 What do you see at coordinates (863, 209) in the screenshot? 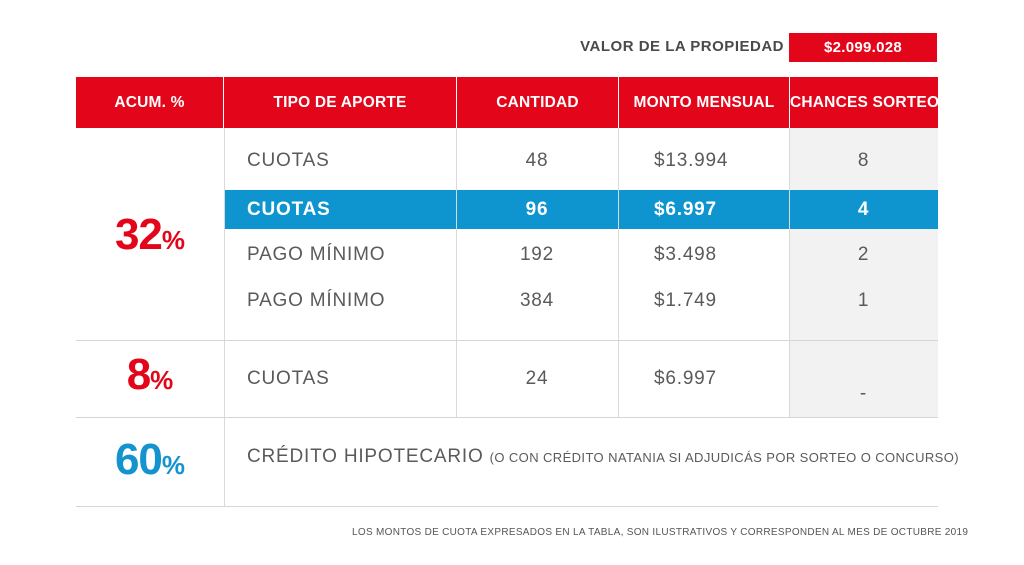
I see `row-chances: 4` at bounding box center [863, 209].